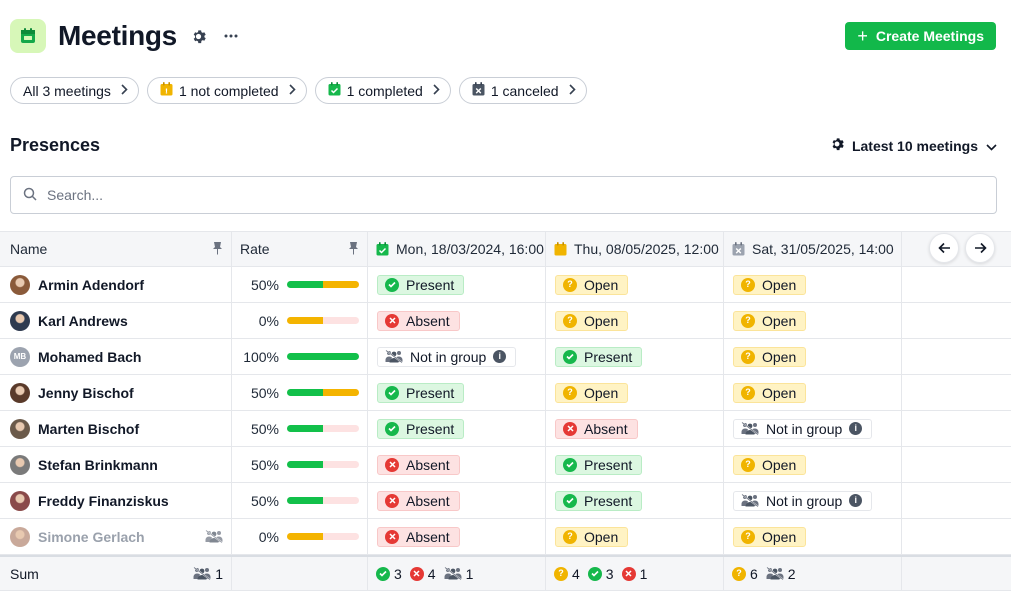  I want to click on column-header-rate: Rate, so click(300, 249).